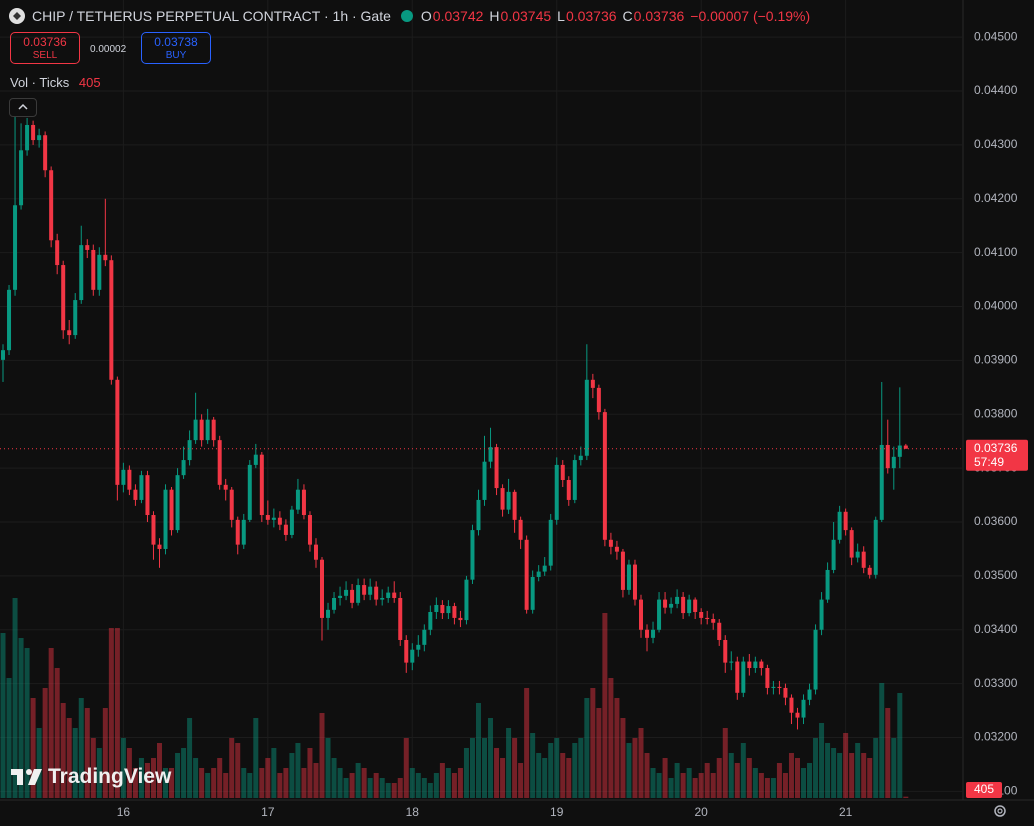 The image size is (1034, 826). I want to click on last-price-label: 0.03736, so click(996, 448).